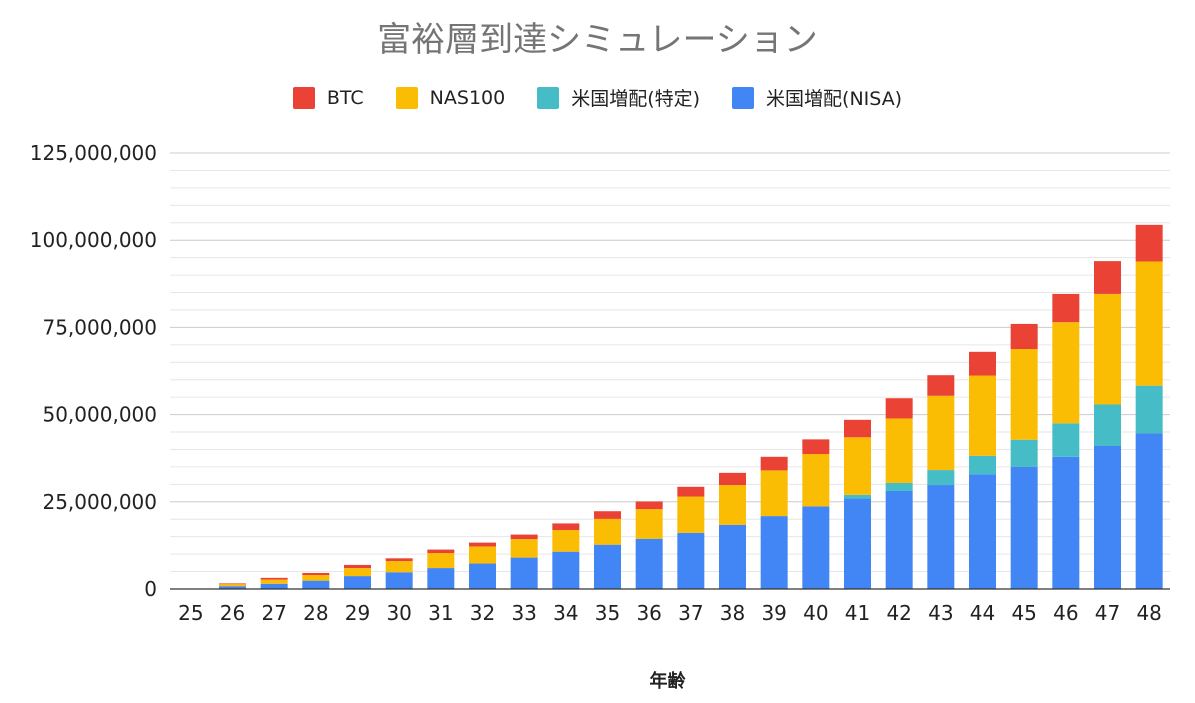  What do you see at coordinates (597, 40) in the screenshot?
I see `chart-title: 富裕層到達シミュレーション` at bounding box center [597, 40].